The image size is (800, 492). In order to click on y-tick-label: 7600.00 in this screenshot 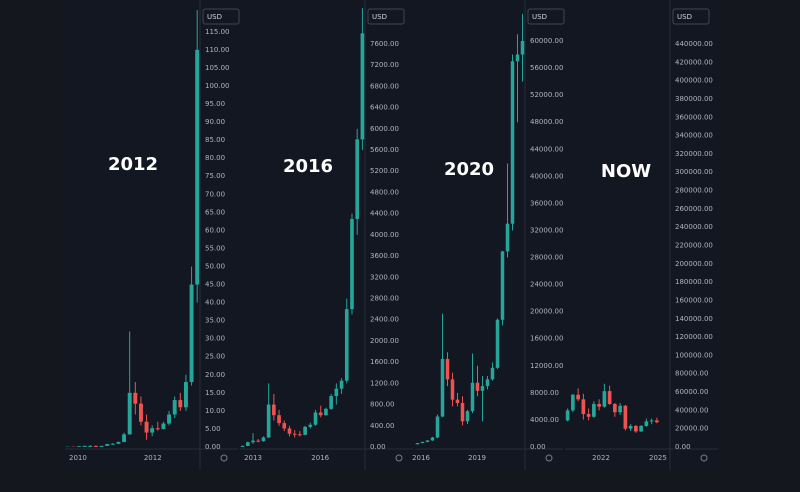, I will do `click(384, 44)`.